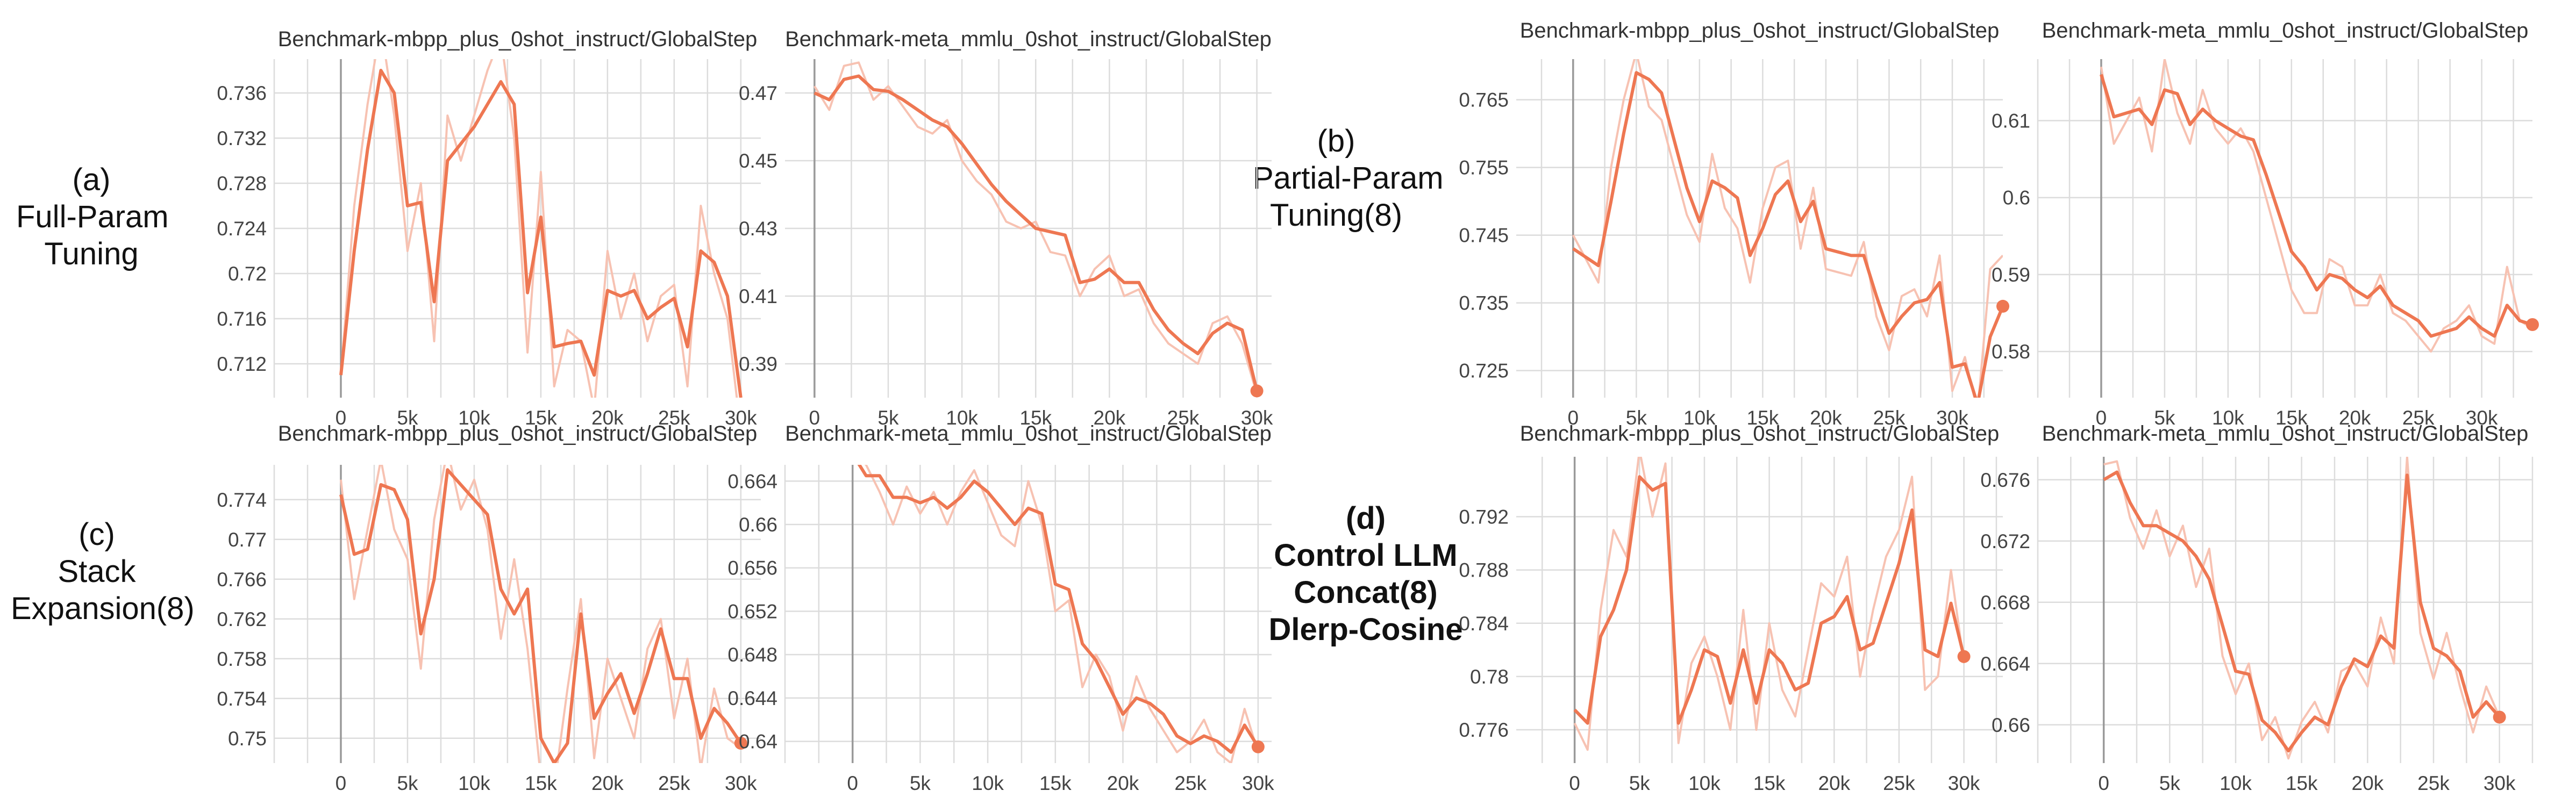  Describe the element at coordinates (1489, 677) in the screenshot. I see `y-tick-label: 0.78` at that location.